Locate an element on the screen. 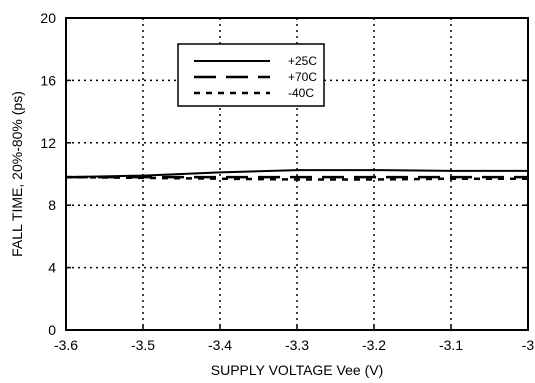 The image size is (535, 383). y-tick-label: 4 is located at coordinates (52, 268).